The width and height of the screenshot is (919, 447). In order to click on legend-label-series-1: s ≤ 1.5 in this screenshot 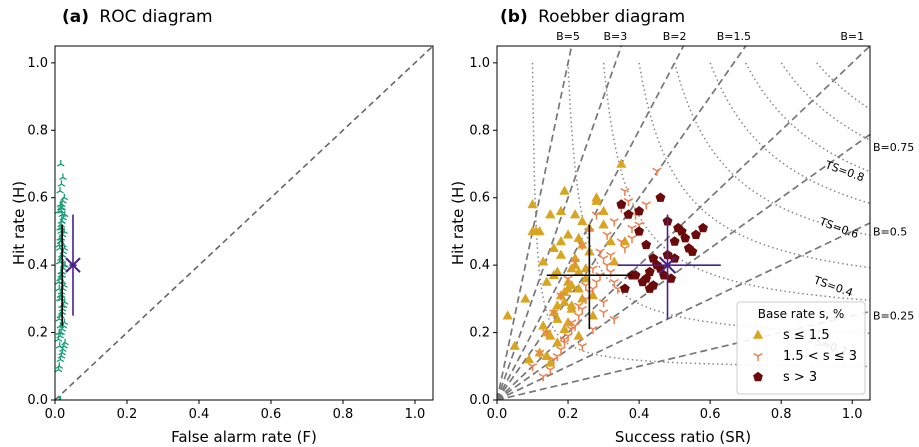, I will do `click(806, 335)`.